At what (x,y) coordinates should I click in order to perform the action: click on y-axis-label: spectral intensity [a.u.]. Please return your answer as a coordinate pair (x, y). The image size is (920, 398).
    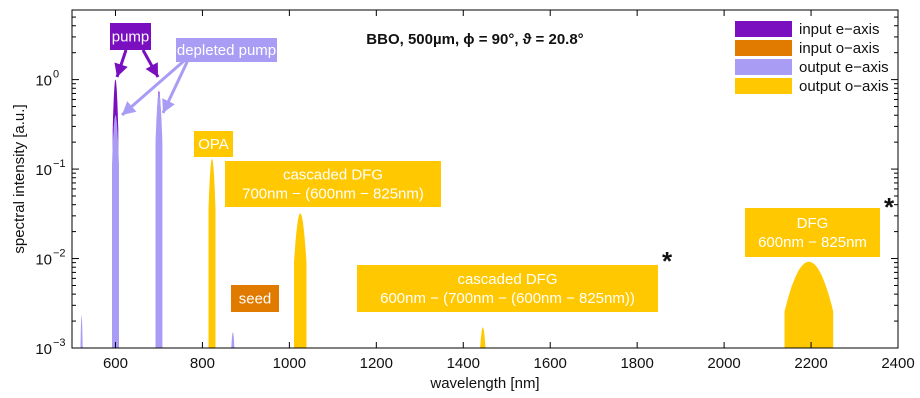
    Looking at the image, I should click on (19, 178).